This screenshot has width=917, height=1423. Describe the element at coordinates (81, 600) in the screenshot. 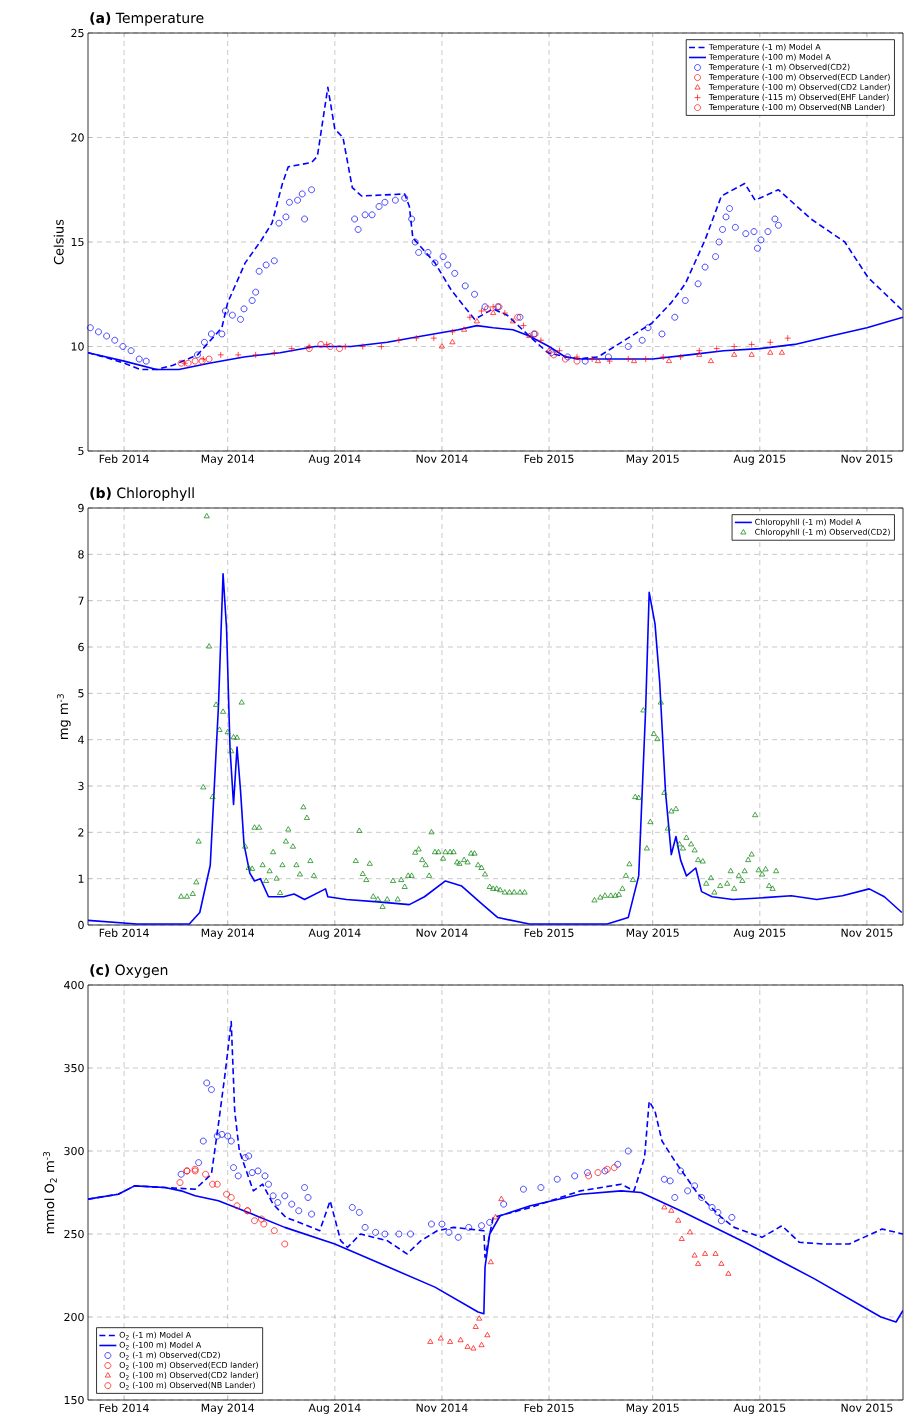

I see `y-tick-label: 7` at that location.